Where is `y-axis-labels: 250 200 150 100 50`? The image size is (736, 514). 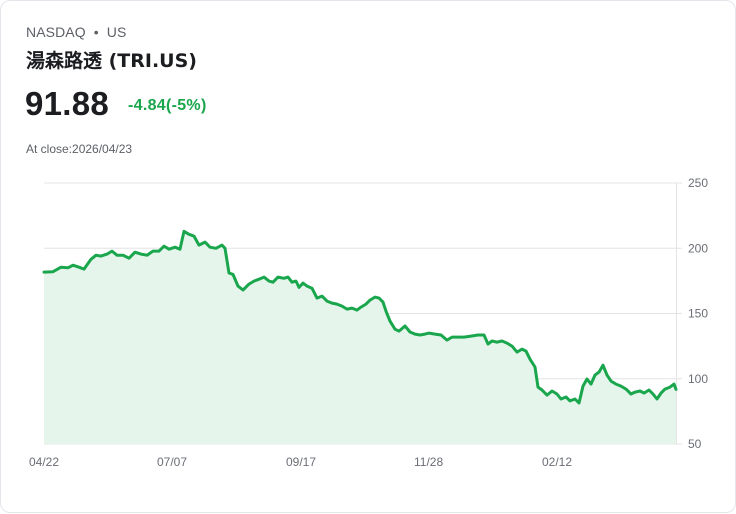 y-axis-labels: 250 200 150 100 50 is located at coordinates (698, 313).